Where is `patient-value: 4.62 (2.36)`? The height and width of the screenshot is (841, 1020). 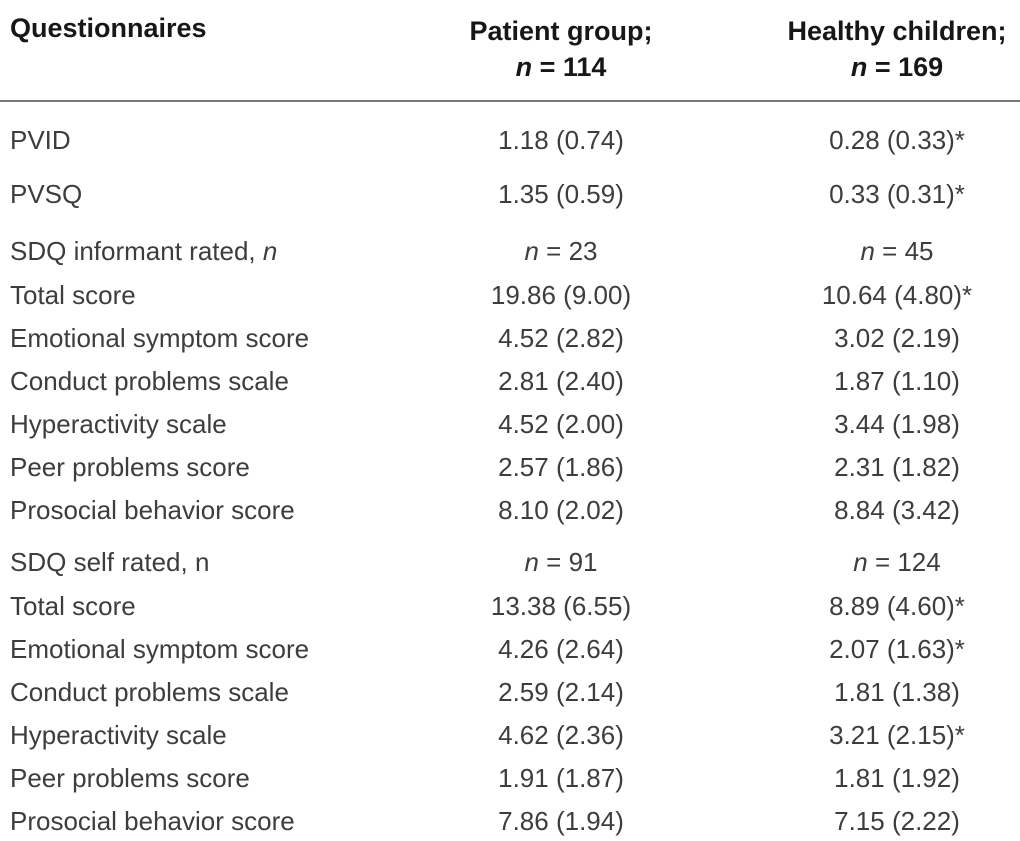 patient-value: 4.62 (2.36) is located at coordinates (561, 735).